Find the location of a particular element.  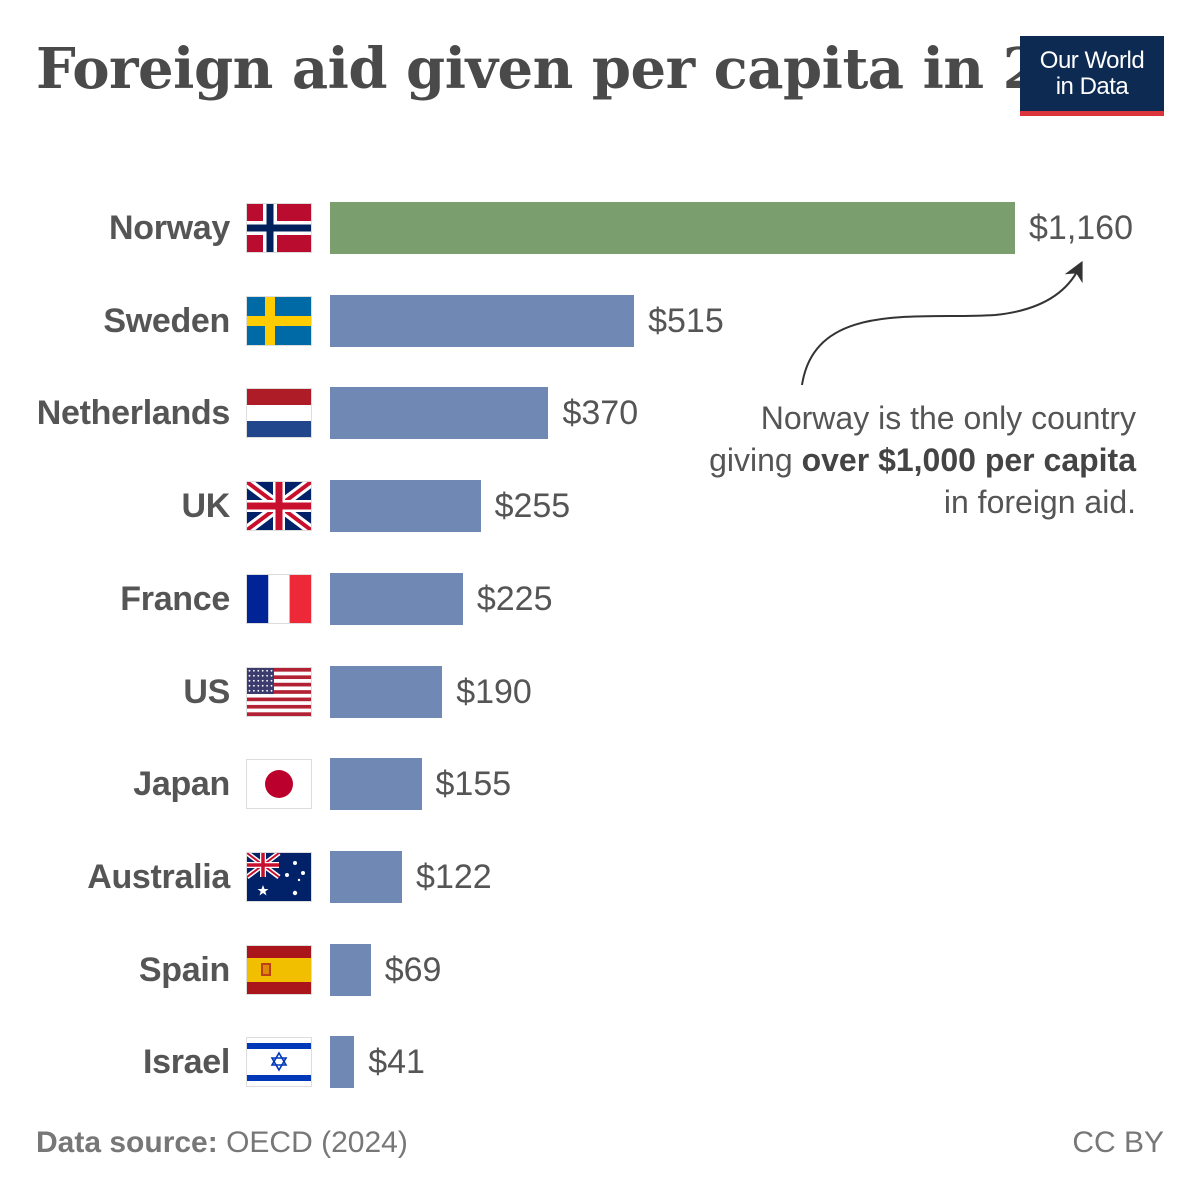

country-label: US is located at coordinates (206, 691).